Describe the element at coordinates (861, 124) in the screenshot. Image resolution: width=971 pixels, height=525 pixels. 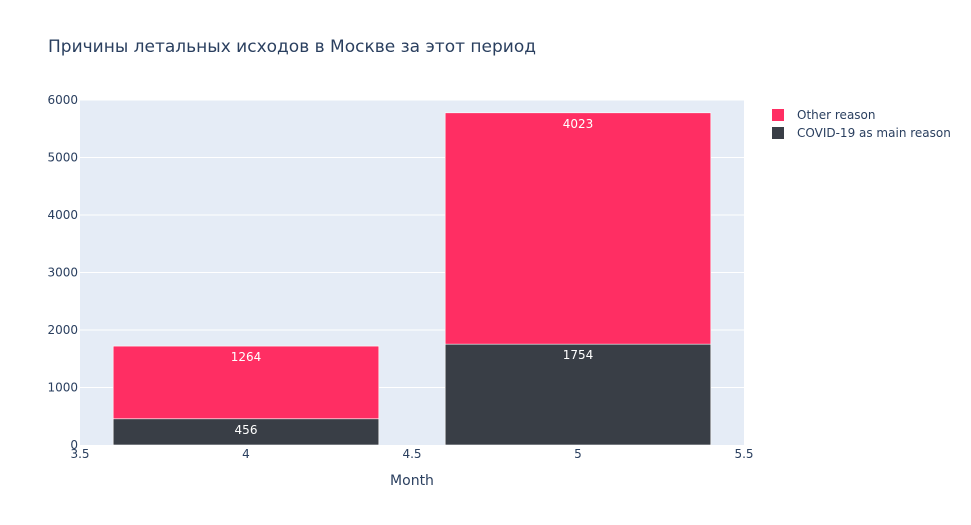
I see `legend: Other reason COVID-19 as main reason` at that location.